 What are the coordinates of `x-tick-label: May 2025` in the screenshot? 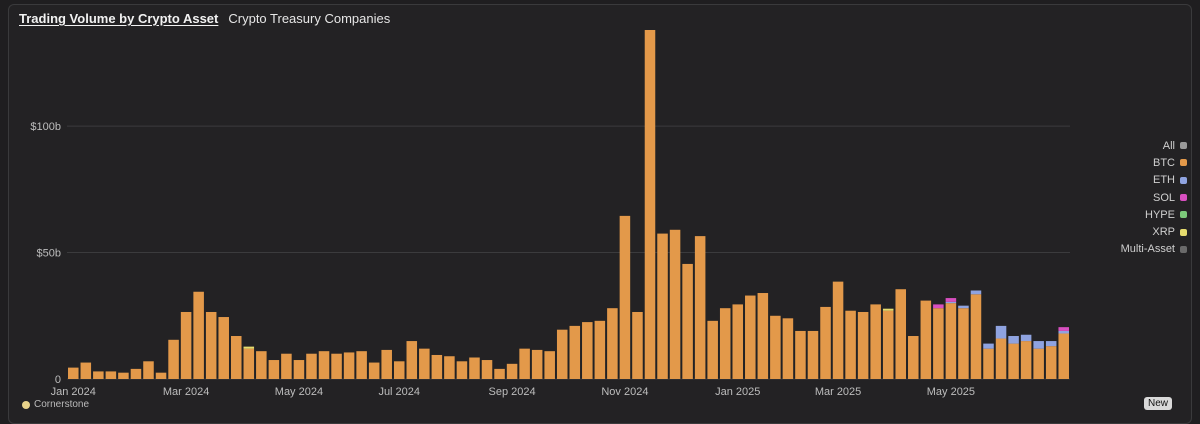 It's located at (951, 392).